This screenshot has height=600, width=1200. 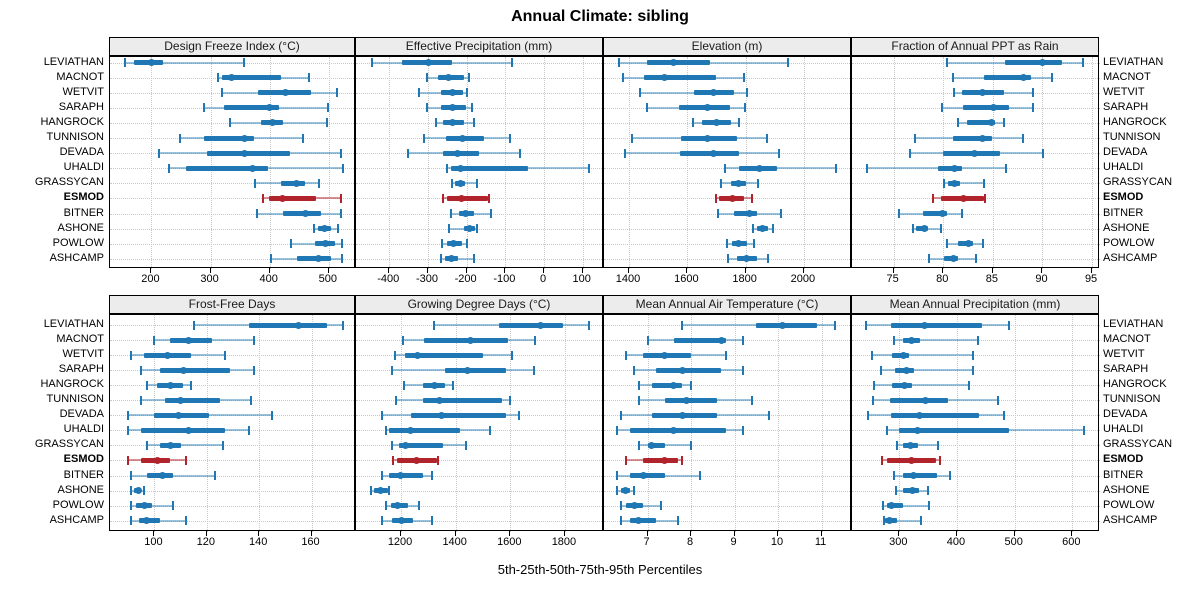 What do you see at coordinates (1126, 369) in the screenshot?
I see `station-label: SARAPH` at bounding box center [1126, 369].